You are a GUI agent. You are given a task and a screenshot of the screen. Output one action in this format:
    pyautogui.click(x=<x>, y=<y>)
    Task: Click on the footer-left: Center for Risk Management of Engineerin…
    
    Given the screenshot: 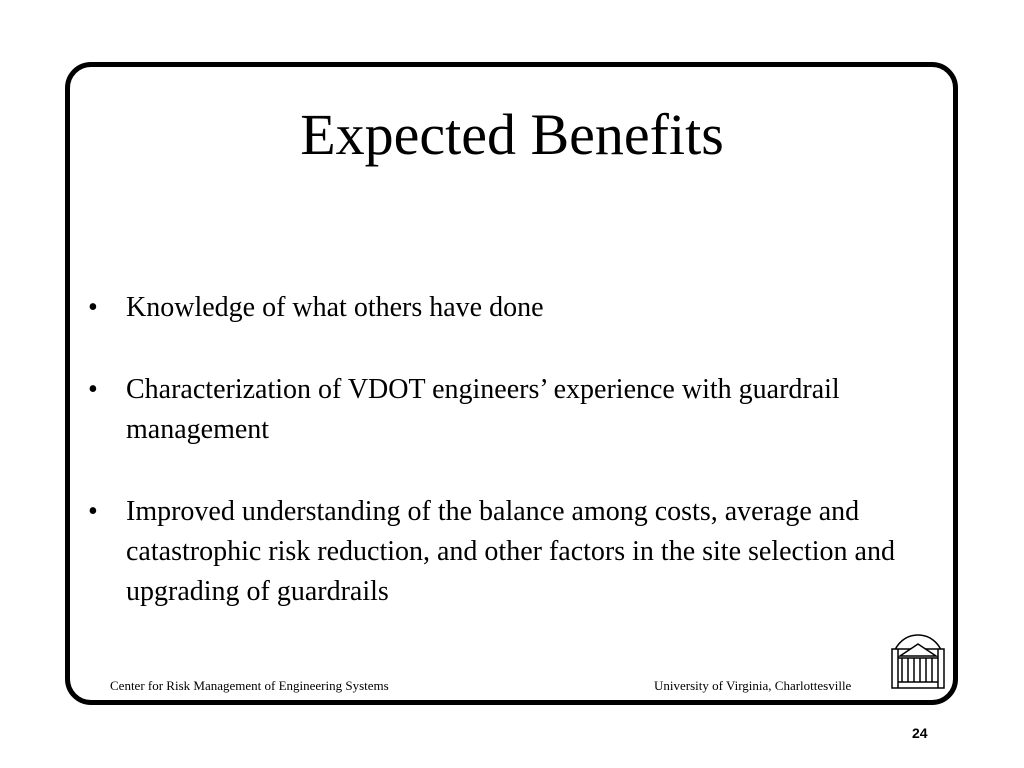 What is the action you would take?
    pyautogui.click(x=249, y=685)
    